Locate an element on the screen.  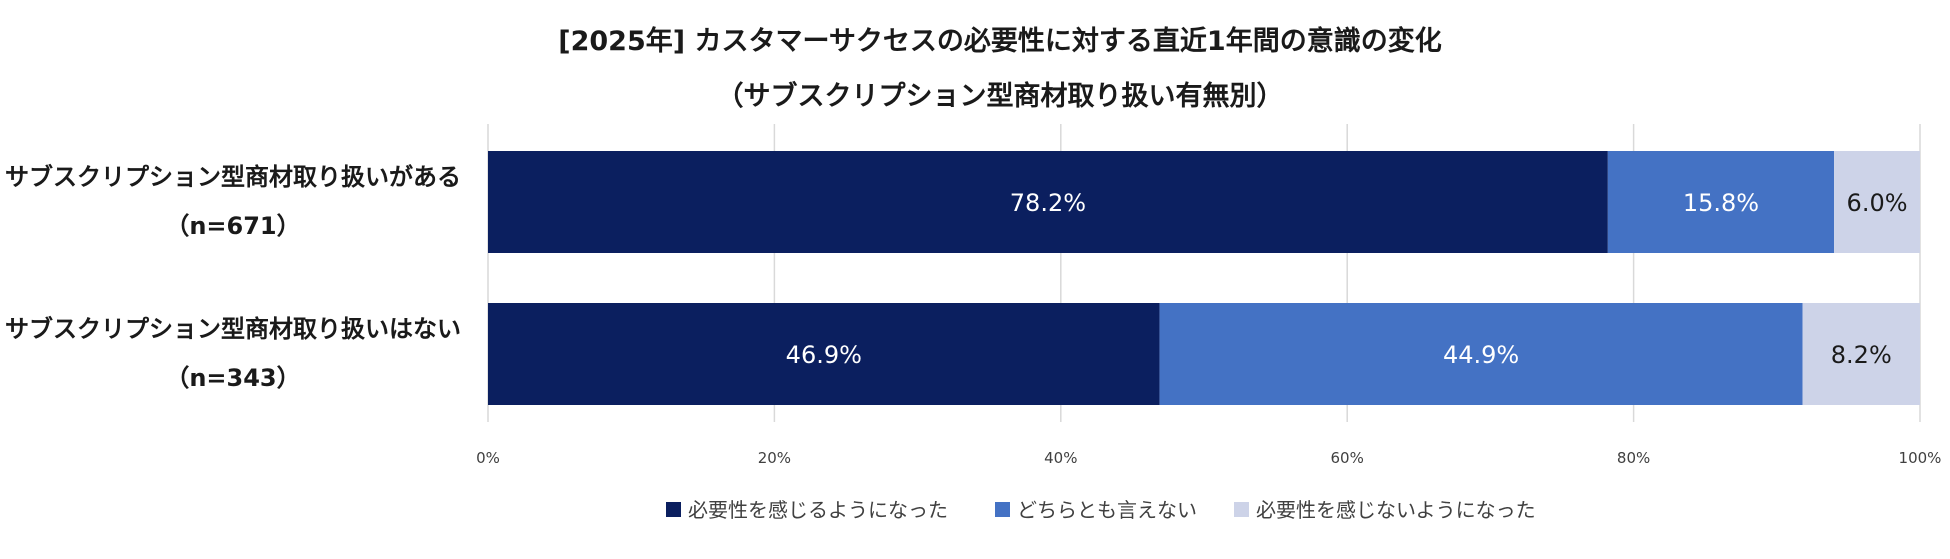
data-label: 15.8% is located at coordinates (1721, 203).